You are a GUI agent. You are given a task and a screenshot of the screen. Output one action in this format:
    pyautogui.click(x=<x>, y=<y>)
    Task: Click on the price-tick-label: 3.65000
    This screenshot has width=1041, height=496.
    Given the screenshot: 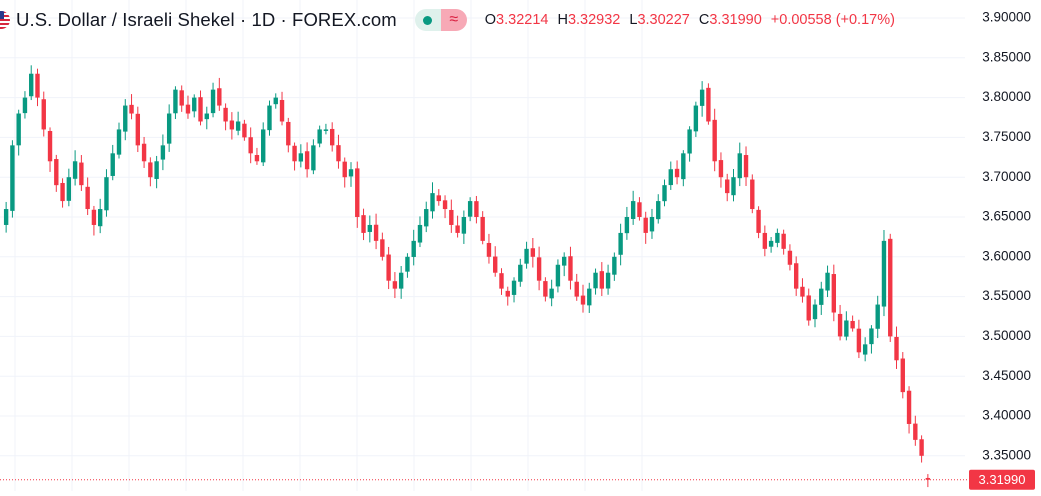 What is the action you would take?
    pyautogui.click(x=1006, y=216)
    